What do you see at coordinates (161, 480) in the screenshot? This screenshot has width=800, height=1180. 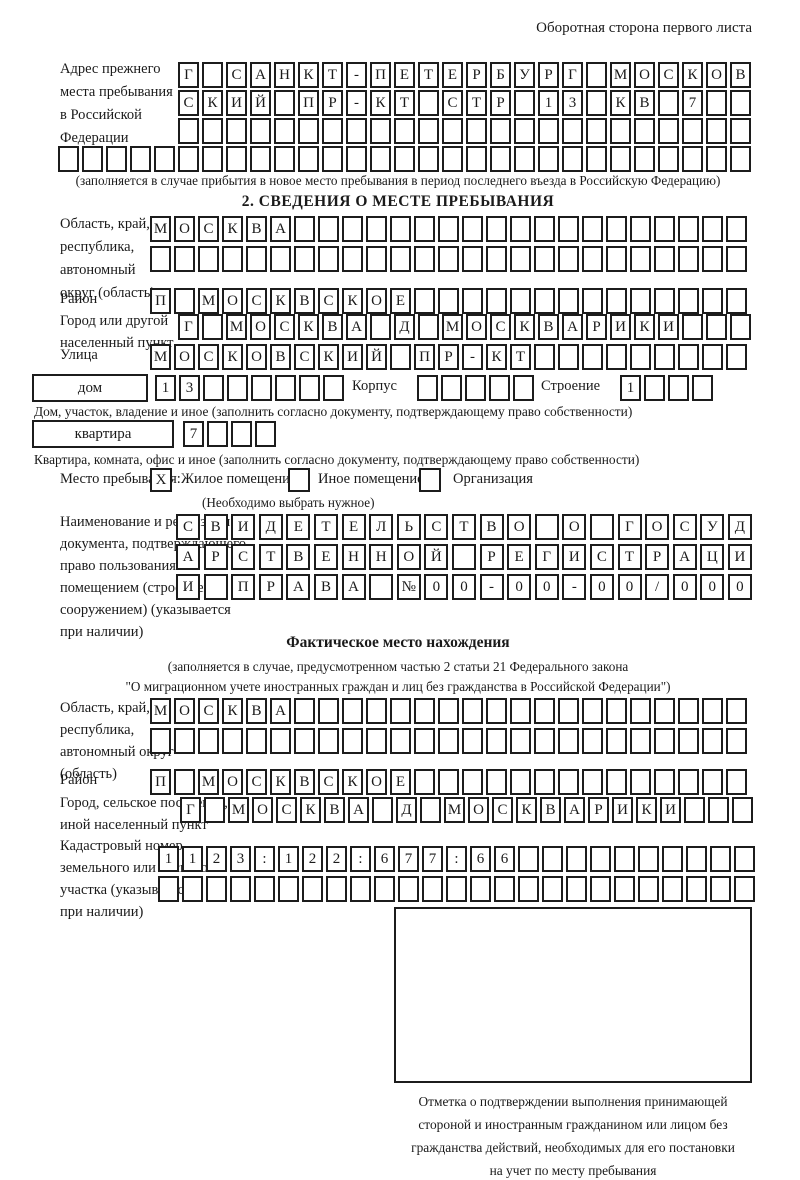 I see `stay-option-checkbox-residential: X` at bounding box center [161, 480].